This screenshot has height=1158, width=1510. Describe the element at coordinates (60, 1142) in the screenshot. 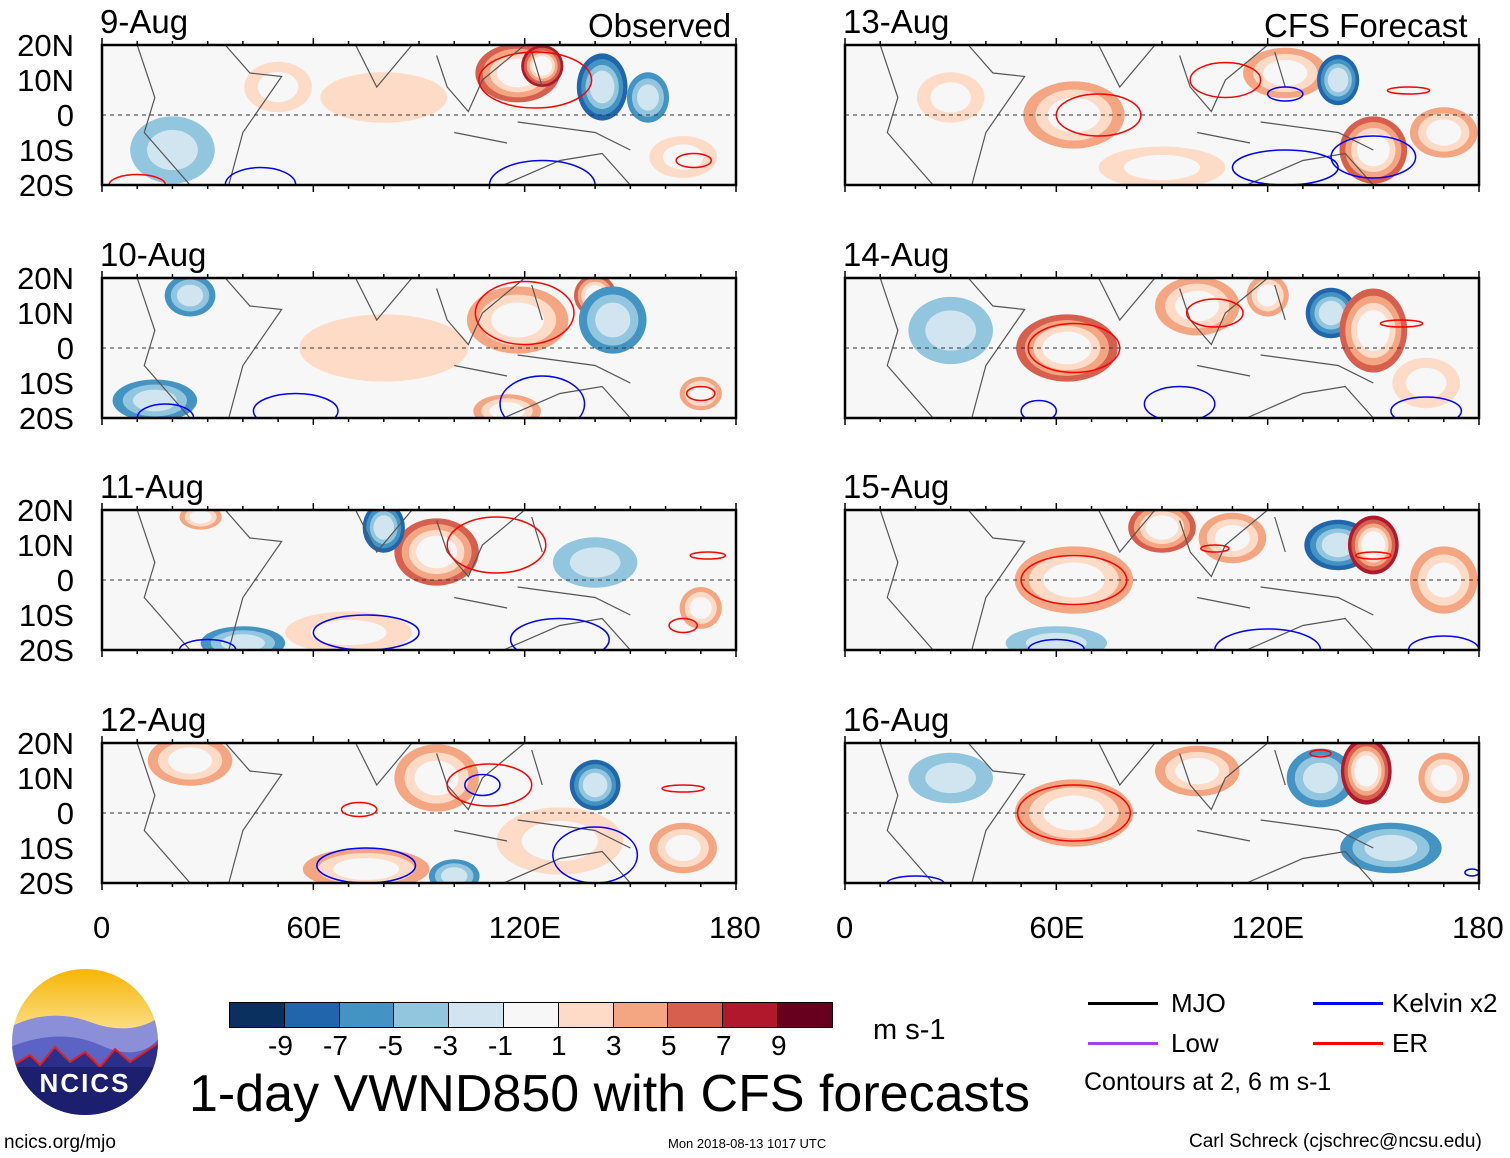

I see `footer-url: ncics.org/mjo` at that location.